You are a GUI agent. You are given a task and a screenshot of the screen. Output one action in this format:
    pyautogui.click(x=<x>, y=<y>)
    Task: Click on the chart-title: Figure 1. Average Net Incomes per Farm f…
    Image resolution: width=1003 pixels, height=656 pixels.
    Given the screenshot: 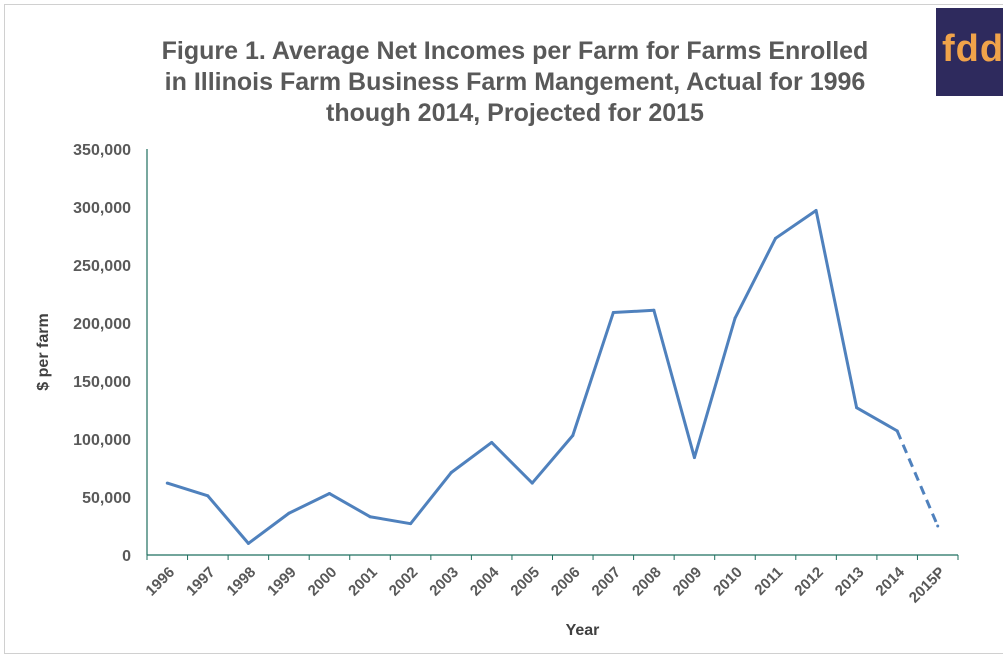 What is the action you would take?
    pyautogui.click(x=515, y=82)
    